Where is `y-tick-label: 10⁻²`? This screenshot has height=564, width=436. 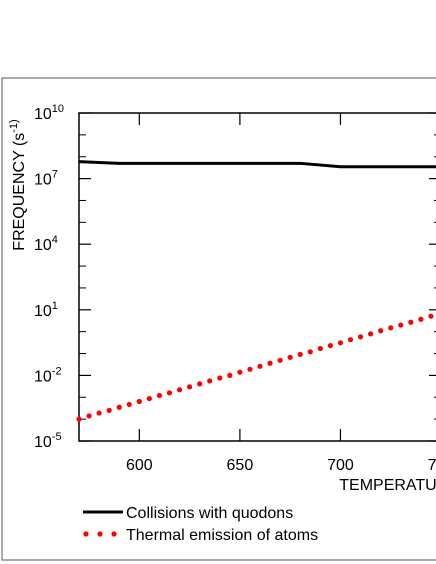 y-tick-label: 10⁻² is located at coordinates (48, 375).